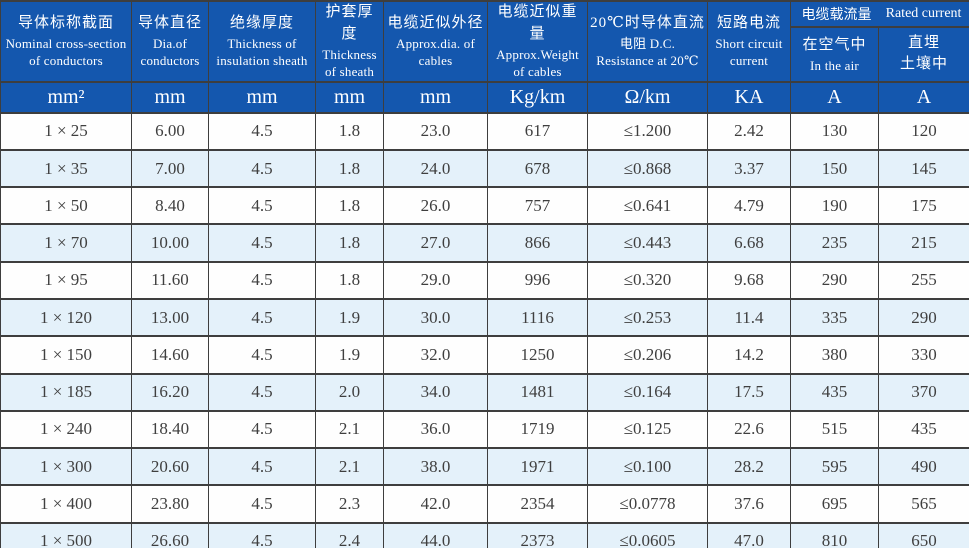 The image size is (969, 548). I want to click on unit-cell: Kg/km, so click(537, 97).